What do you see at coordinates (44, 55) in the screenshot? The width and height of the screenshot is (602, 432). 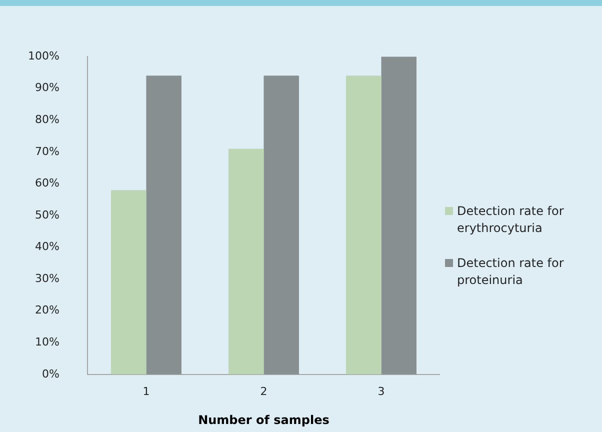 I see `y-tick-label: 100%` at bounding box center [44, 55].